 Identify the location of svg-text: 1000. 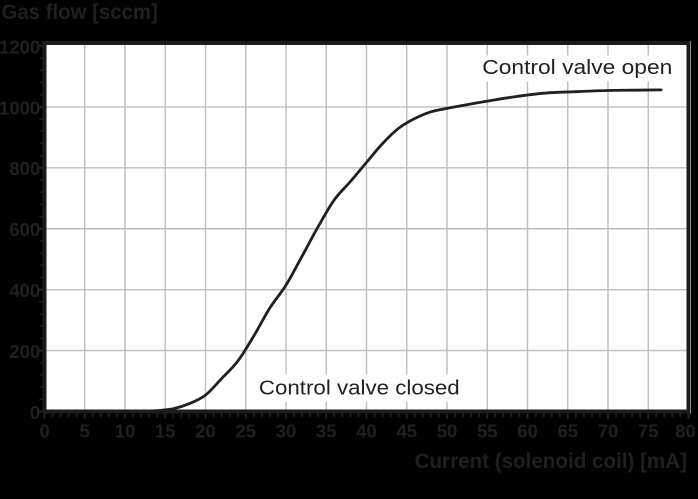
(20, 107).